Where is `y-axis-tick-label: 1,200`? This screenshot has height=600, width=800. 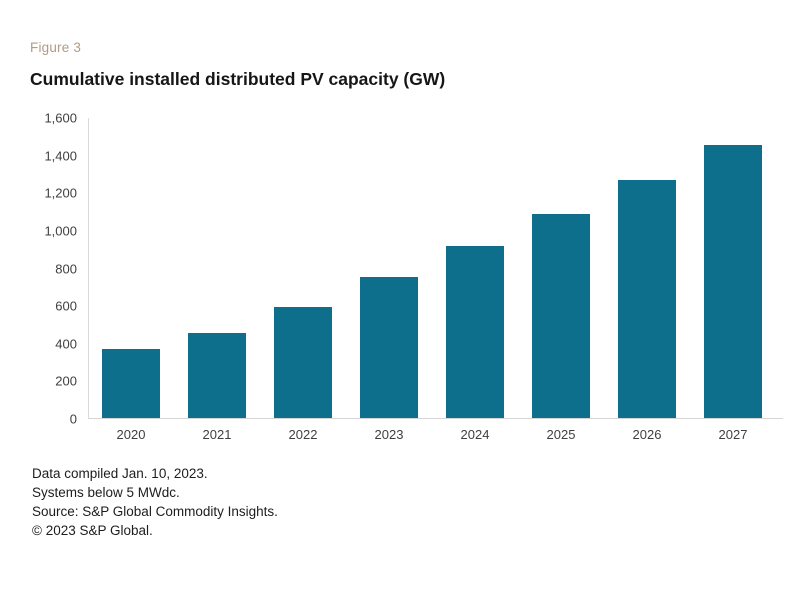
y-axis-tick-label: 1,200 is located at coordinates (60, 193).